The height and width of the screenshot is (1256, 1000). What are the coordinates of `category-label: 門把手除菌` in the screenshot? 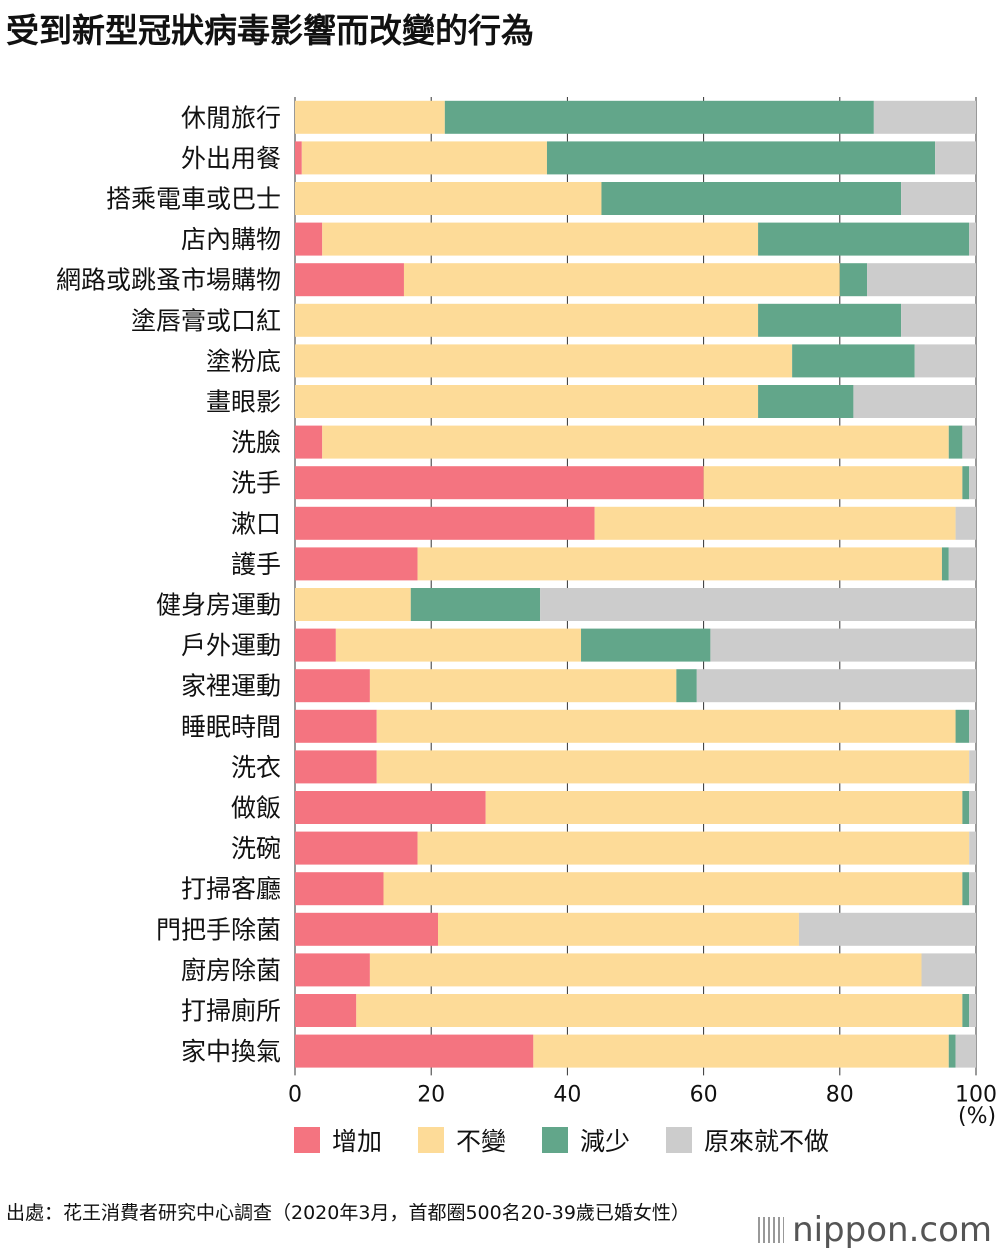 It's located at (218, 929).